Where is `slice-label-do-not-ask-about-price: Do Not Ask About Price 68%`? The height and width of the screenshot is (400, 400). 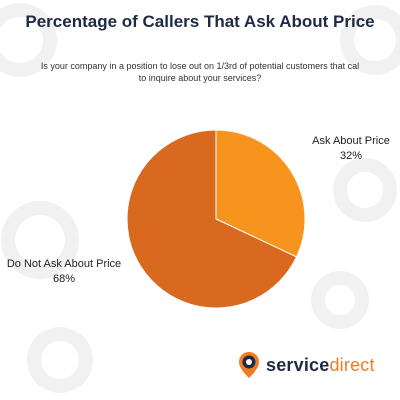 slice-label-do-not-ask-about-price: Do Not Ask About Price 68% is located at coordinates (64, 272).